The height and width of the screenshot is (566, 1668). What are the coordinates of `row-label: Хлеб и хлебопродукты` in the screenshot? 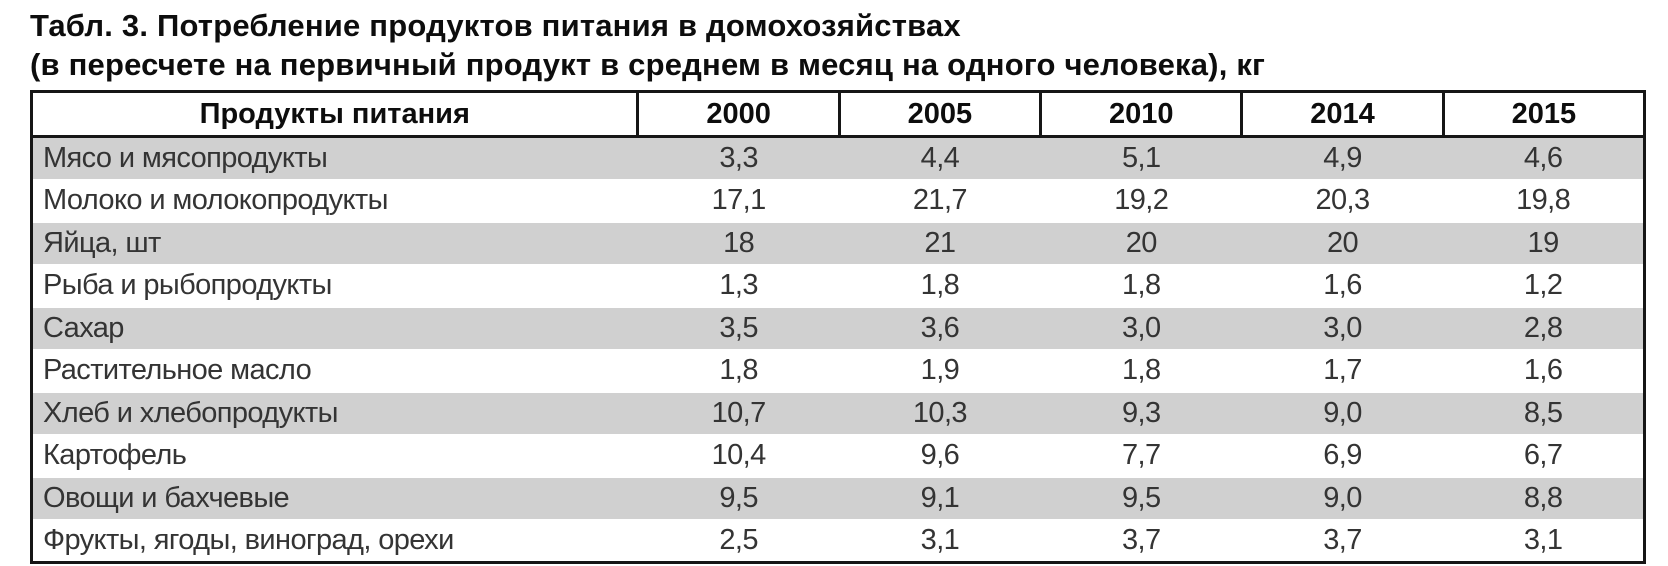 It's located at (334, 413).